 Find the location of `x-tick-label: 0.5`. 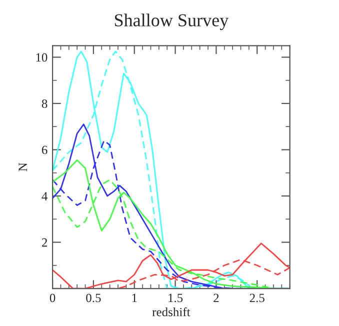

x-tick-label: 0.5 is located at coordinates (93, 298).